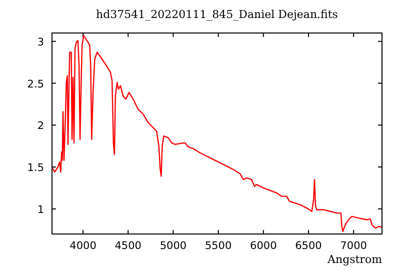 The width and height of the screenshot is (400, 280). What do you see at coordinates (263, 246) in the screenshot?
I see `x-tick-label: 6000` at bounding box center [263, 246].